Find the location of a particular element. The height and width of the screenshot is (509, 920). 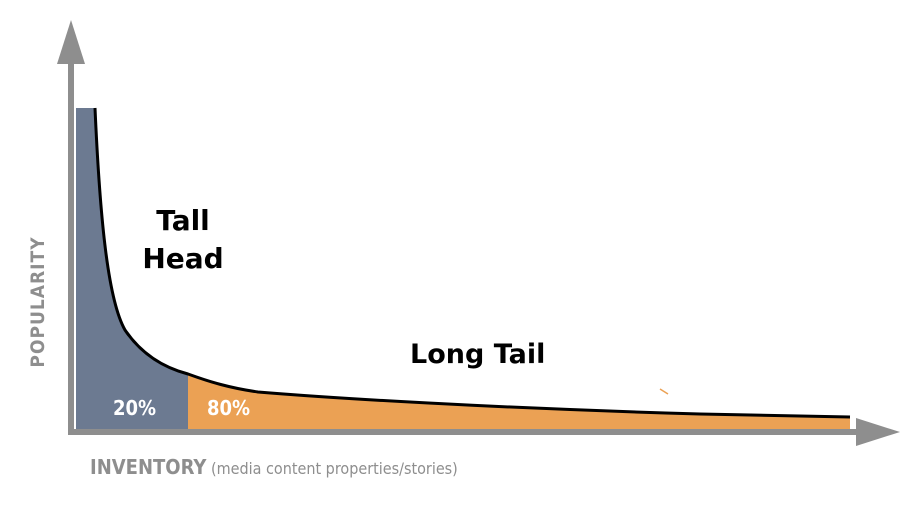

head-percent-label: 20% is located at coordinates (135, 408).